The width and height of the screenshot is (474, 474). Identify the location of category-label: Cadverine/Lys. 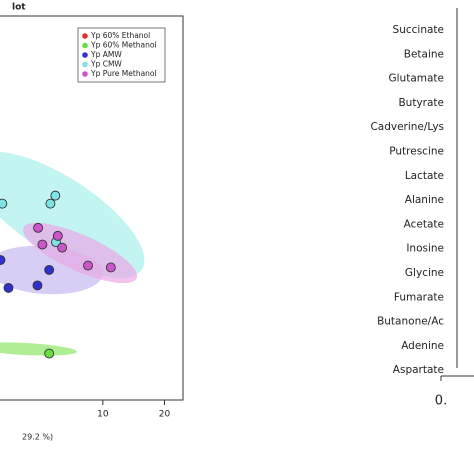
(407, 127).